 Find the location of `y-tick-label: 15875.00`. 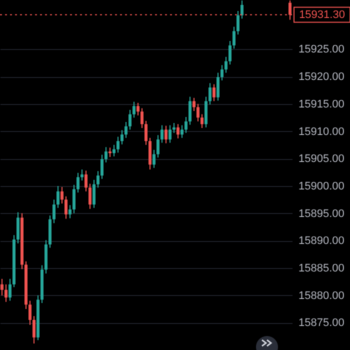

y-tick-label: 15875.00 is located at coordinates (321, 323).